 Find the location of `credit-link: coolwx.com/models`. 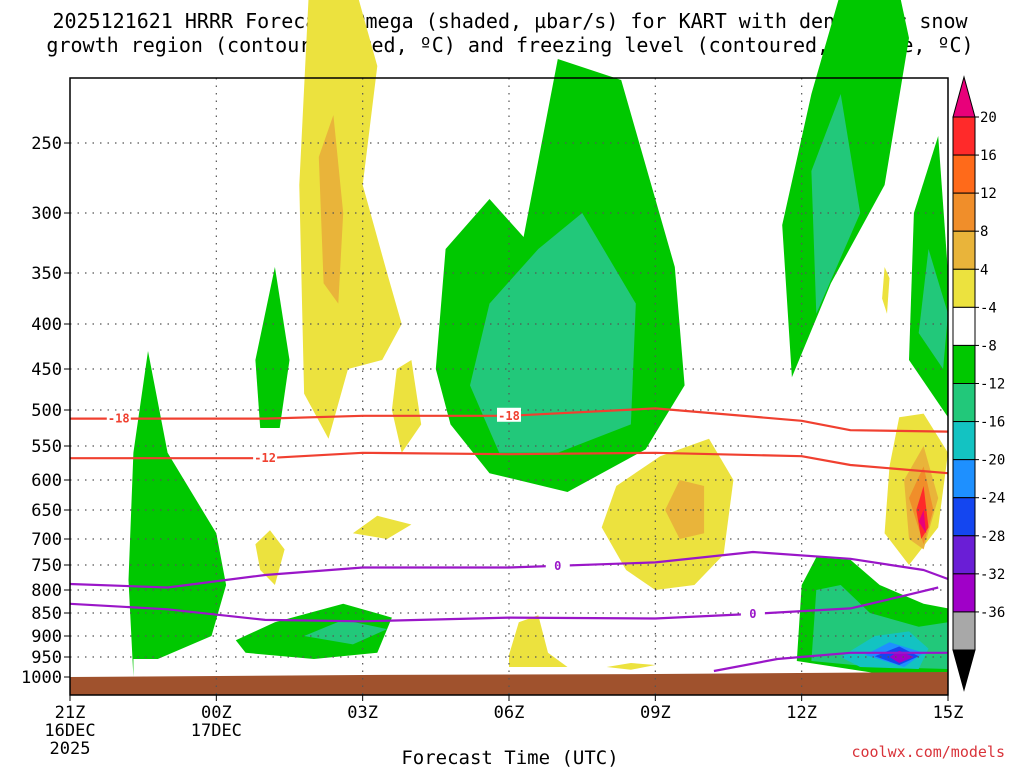

credit-link: coolwx.com/models is located at coordinates (928, 752).